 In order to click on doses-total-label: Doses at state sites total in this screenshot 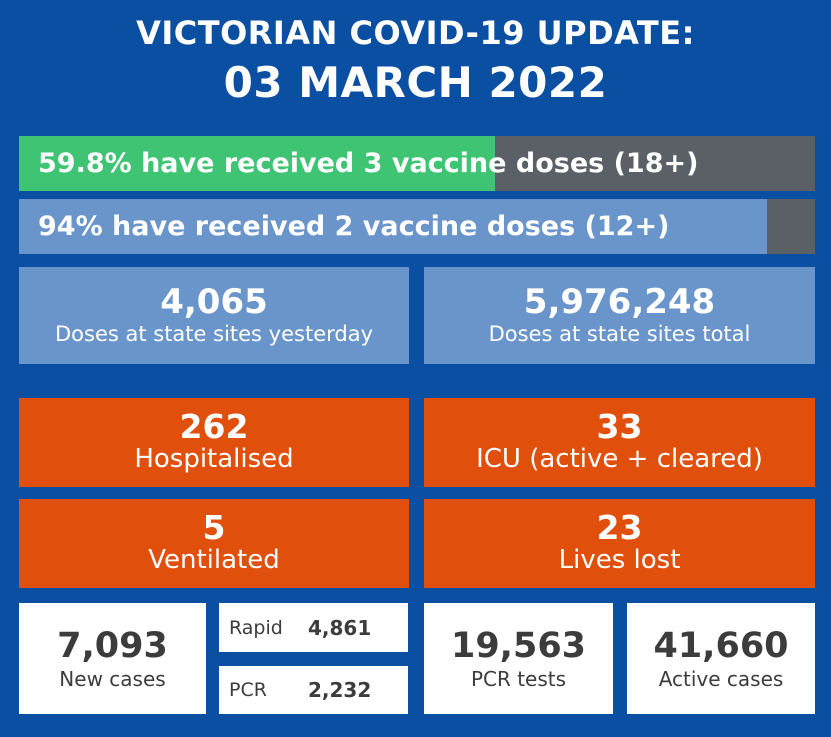, I will do `click(619, 333)`.